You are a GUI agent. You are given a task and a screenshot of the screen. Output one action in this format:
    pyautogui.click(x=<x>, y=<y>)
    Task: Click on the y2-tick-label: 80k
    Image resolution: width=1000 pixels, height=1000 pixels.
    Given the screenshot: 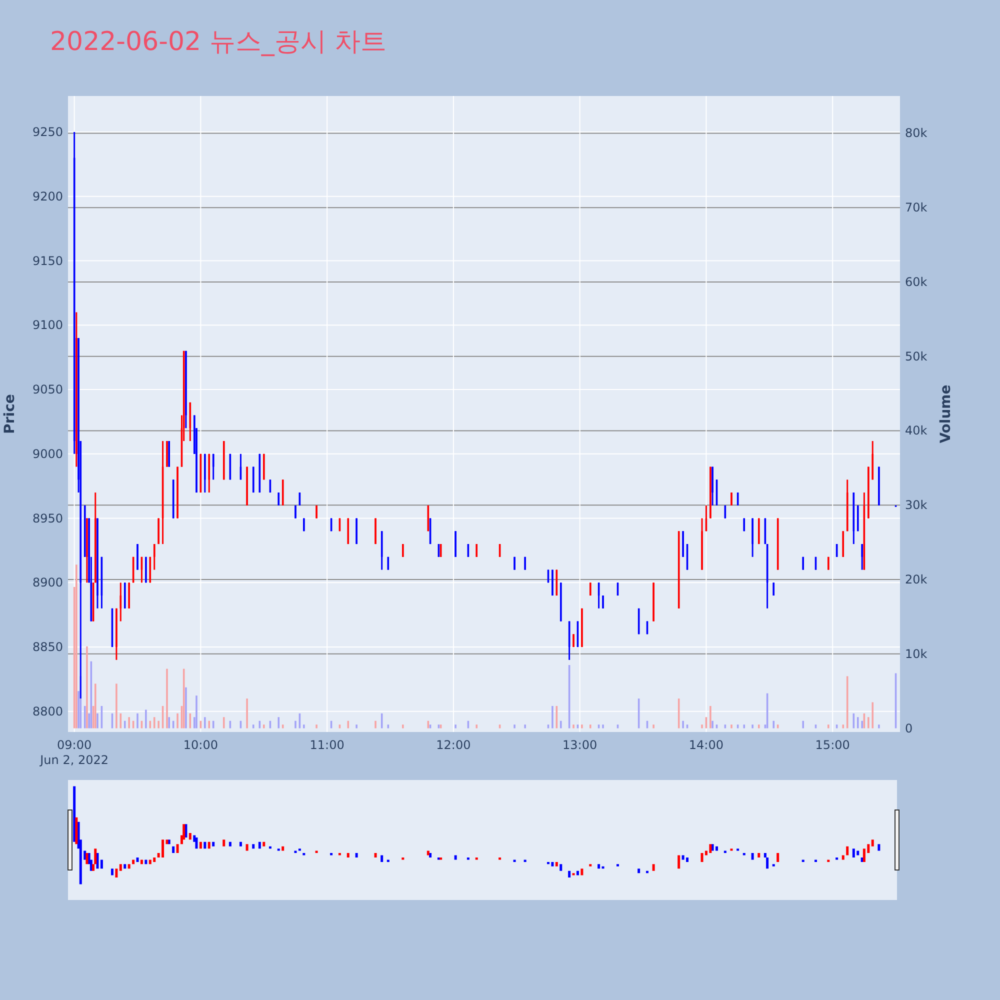 What is the action you would take?
    pyautogui.click(x=916, y=133)
    